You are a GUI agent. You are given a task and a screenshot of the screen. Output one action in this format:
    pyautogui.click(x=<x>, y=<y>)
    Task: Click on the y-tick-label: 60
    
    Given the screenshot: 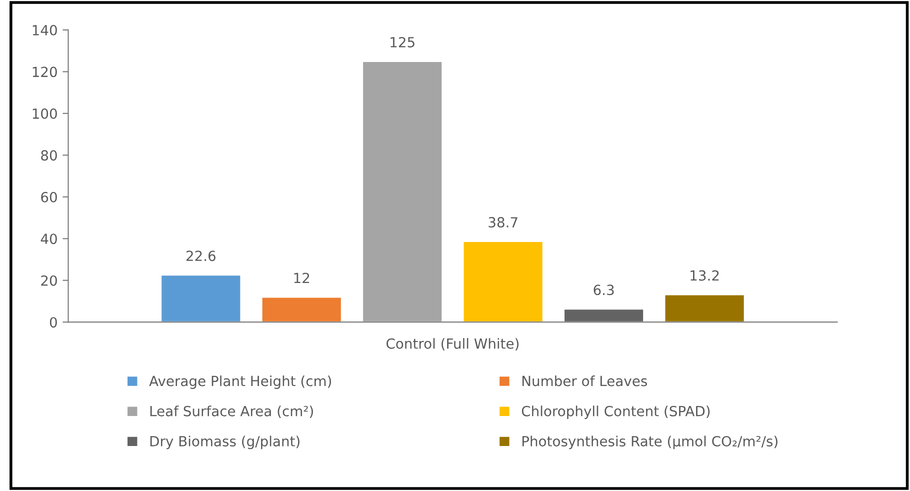 What is the action you would take?
    pyautogui.click(x=49, y=197)
    